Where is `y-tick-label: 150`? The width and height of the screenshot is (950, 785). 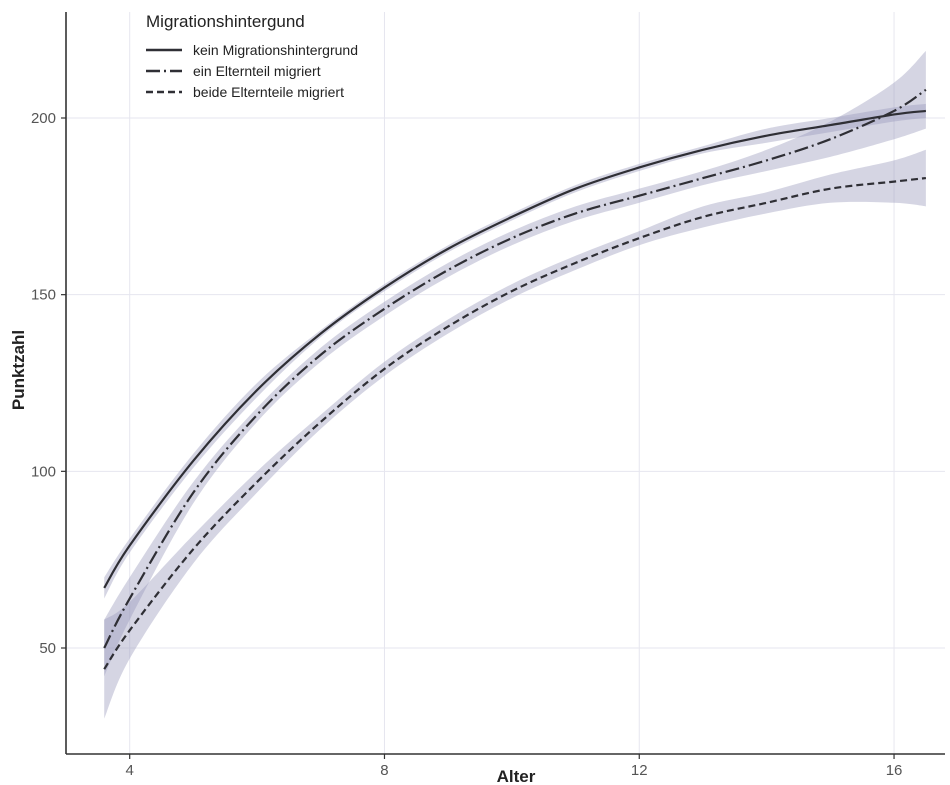
y-tick-label: 150 is located at coordinates (43, 295).